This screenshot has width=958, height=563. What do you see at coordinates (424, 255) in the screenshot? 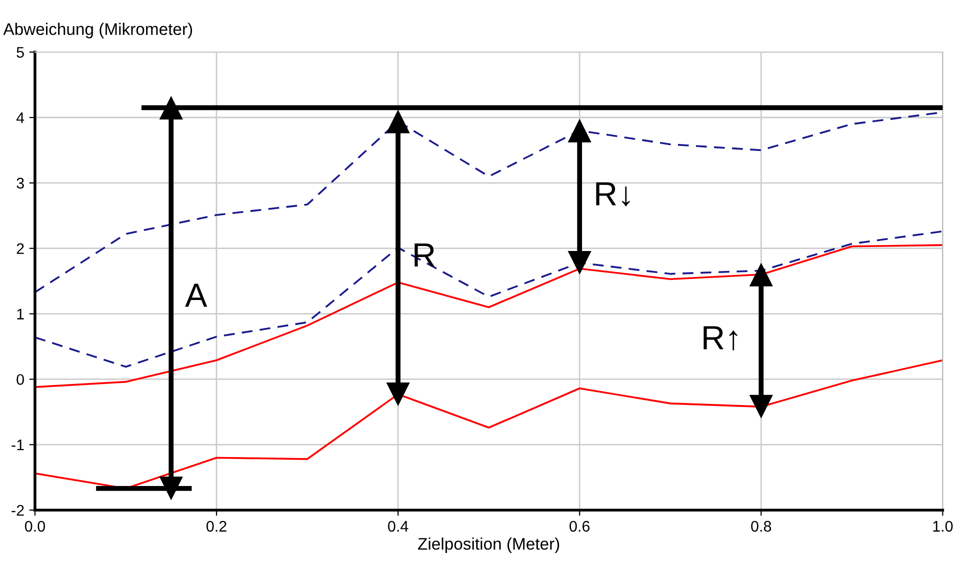
I see `annotation: R` at bounding box center [424, 255].